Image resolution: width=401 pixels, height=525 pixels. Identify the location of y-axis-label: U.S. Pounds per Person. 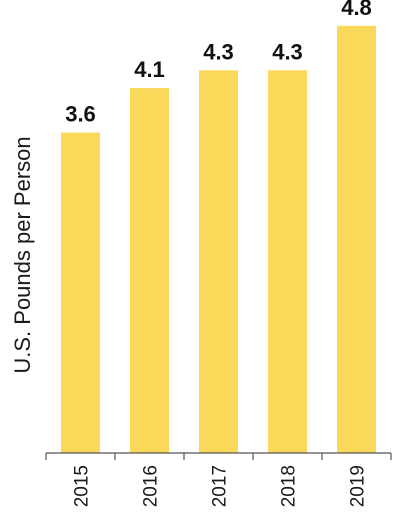
(22, 254).